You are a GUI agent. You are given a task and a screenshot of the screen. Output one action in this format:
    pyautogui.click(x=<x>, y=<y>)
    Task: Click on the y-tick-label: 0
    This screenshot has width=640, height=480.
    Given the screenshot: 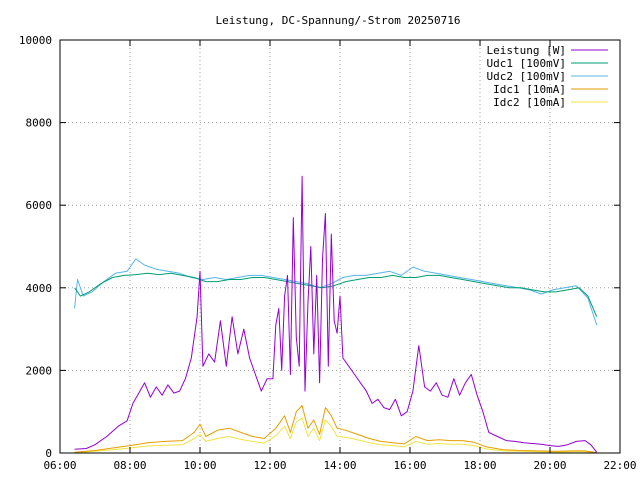 What is the action you would take?
    pyautogui.click(x=48, y=453)
    